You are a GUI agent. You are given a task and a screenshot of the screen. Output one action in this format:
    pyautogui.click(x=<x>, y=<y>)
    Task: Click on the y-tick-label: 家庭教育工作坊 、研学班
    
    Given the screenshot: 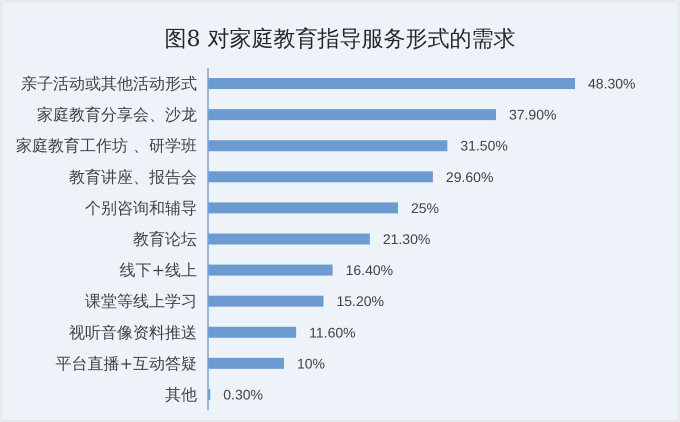 What is the action you would take?
    pyautogui.click(x=106, y=146)
    